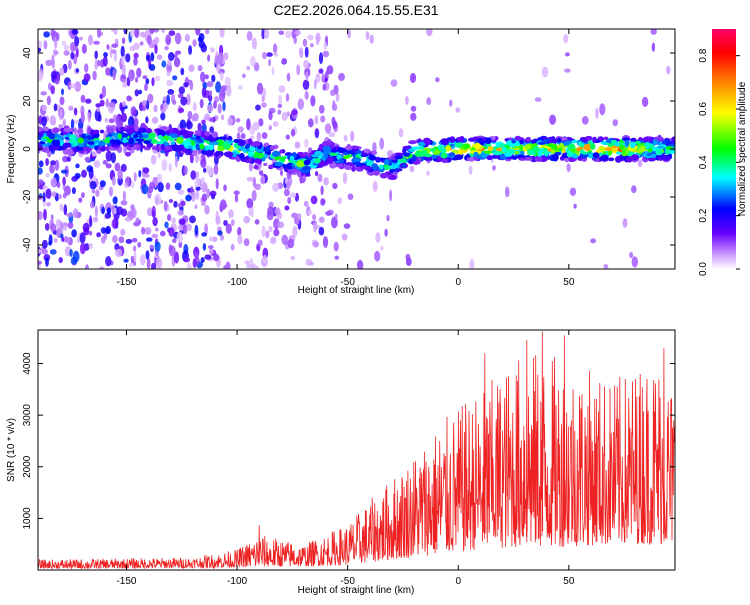  What do you see at coordinates (126, 581) in the screenshot?
I see `x-tick-label: -150` at bounding box center [126, 581].